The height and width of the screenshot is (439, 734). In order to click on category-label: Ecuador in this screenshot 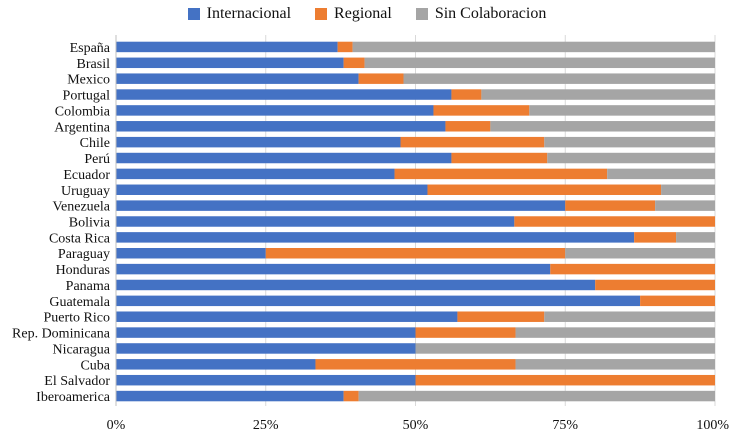, I will do `click(86, 175)`.